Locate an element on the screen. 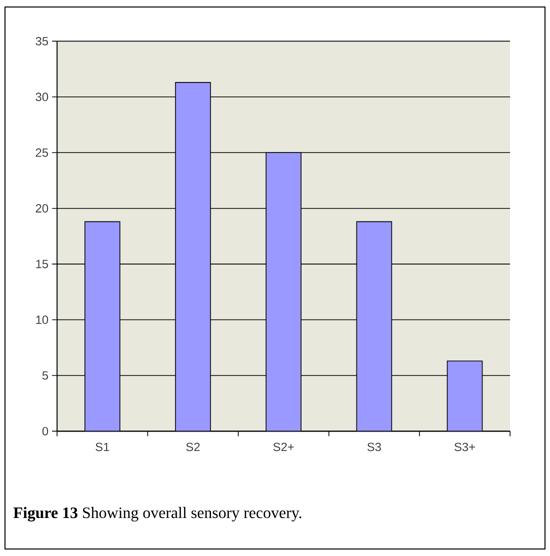 The image size is (550, 556). x-tick-label: S1 is located at coordinates (103, 447).